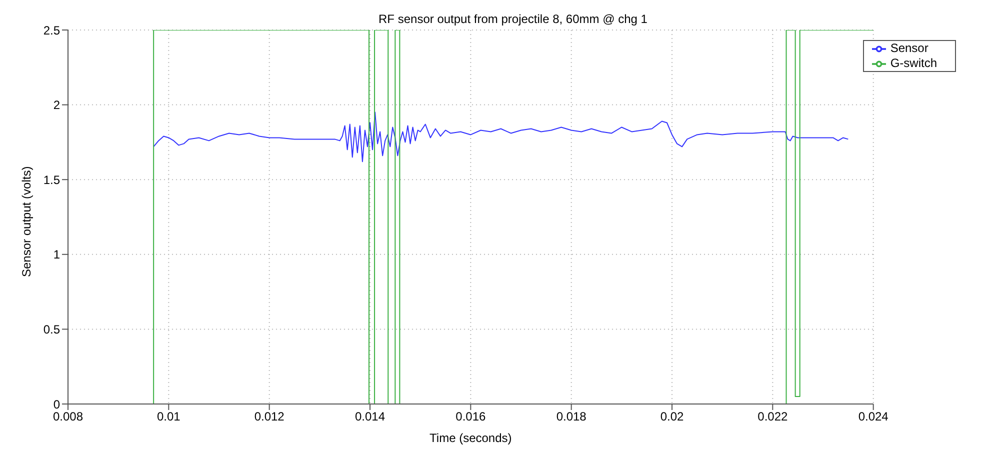  I want to click on x-tick-label: 0.022, so click(773, 417).